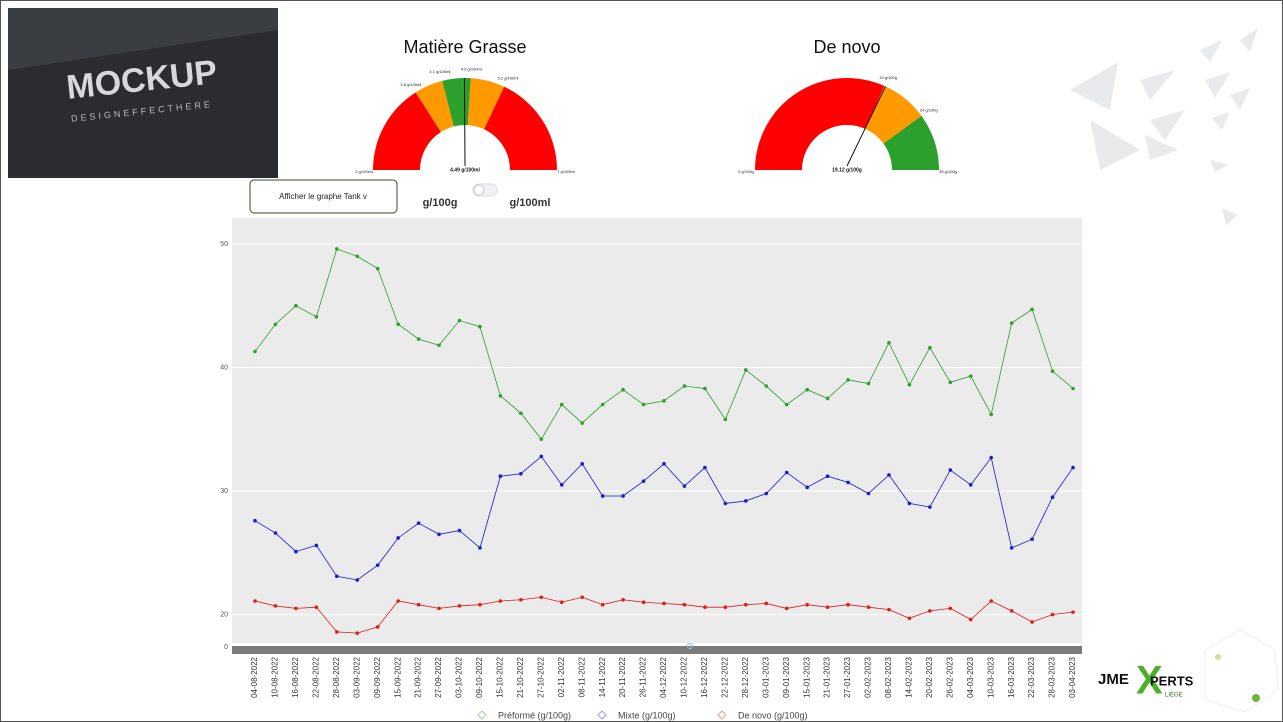  What do you see at coordinates (275, 676) in the screenshot?
I see `x-tick-label: 10-08-2022` at bounding box center [275, 676].